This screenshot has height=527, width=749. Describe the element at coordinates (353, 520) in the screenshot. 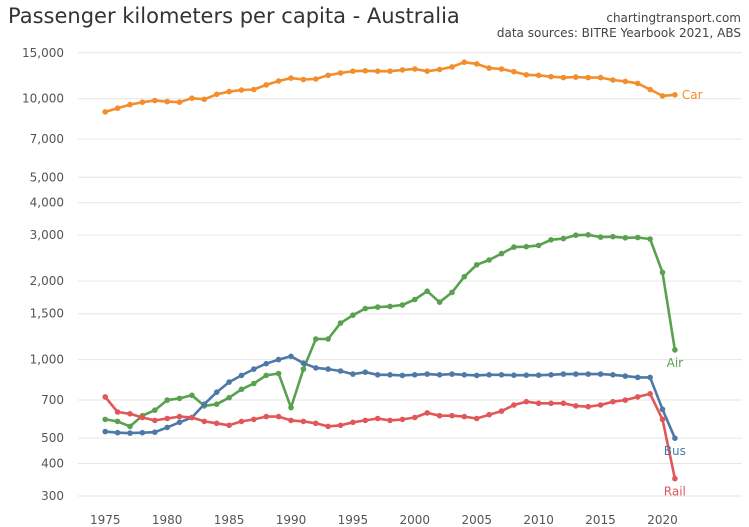

I see `x-tick-label: 1995` at that location.